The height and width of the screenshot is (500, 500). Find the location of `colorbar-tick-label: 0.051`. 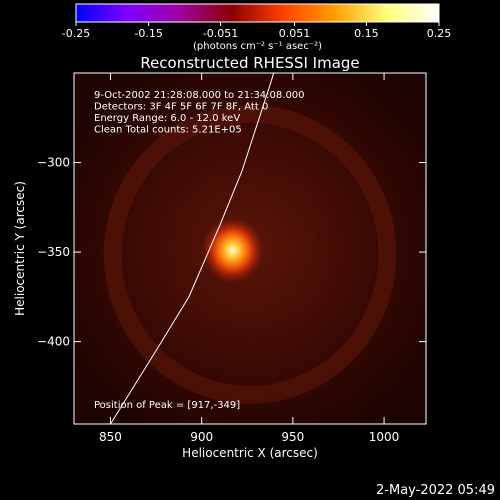

colorbar-tick-label: 0.051 is located at coordinates (295, 33).